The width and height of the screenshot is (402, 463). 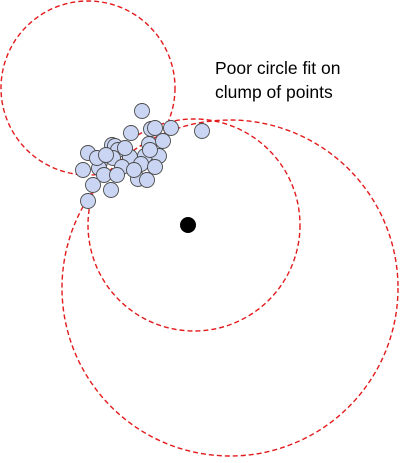 What do you see at coordinates (305, 80) in the screenshot?
I see `diagram-caption: Poor circle fit on clump of points` at bounding box center [305, 80].